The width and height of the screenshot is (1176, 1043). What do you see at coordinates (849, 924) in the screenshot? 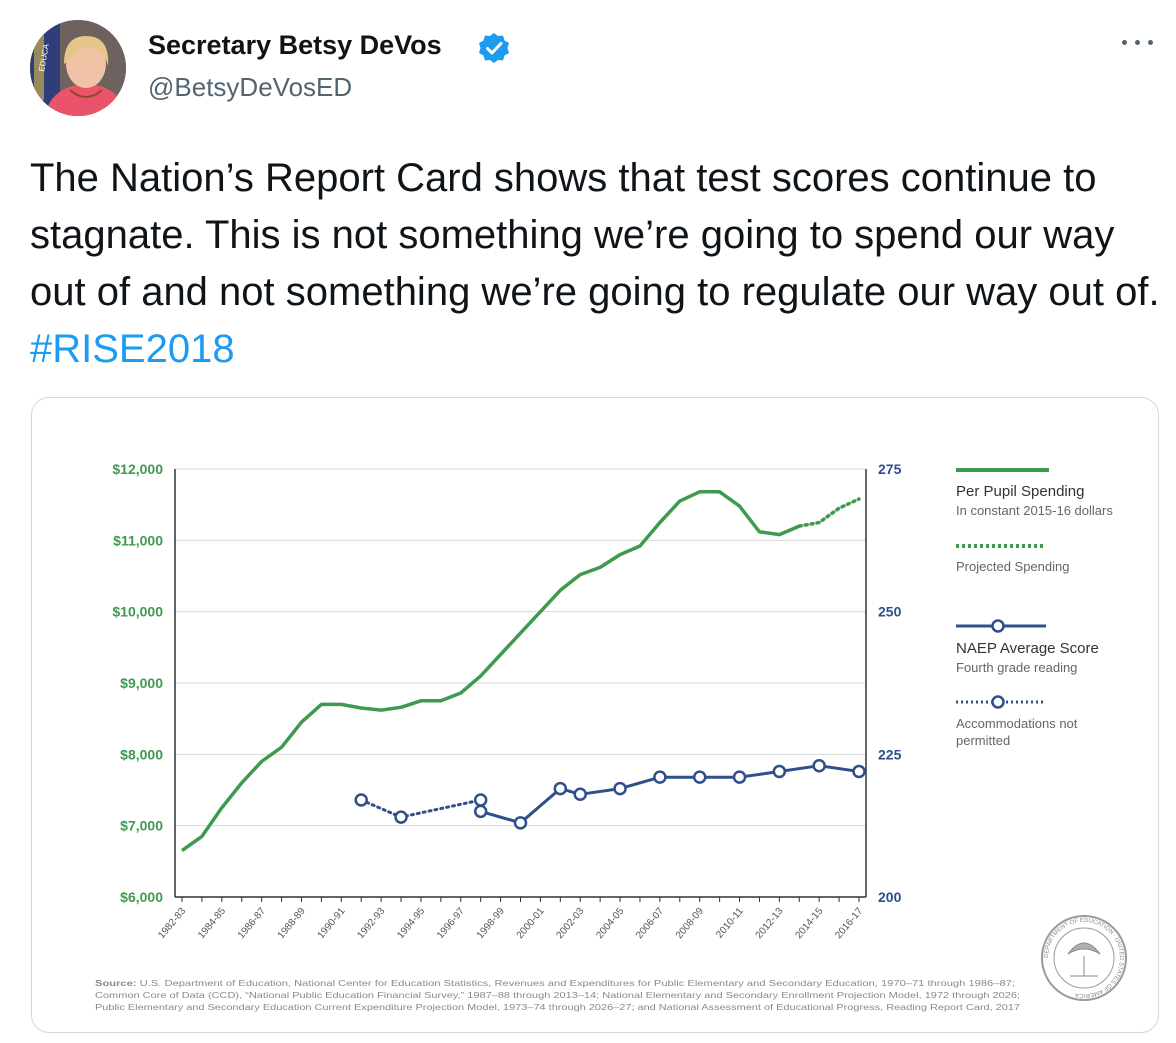
I see `x-axis-tick-label: 2016-17` at bounding box center [849, 924].